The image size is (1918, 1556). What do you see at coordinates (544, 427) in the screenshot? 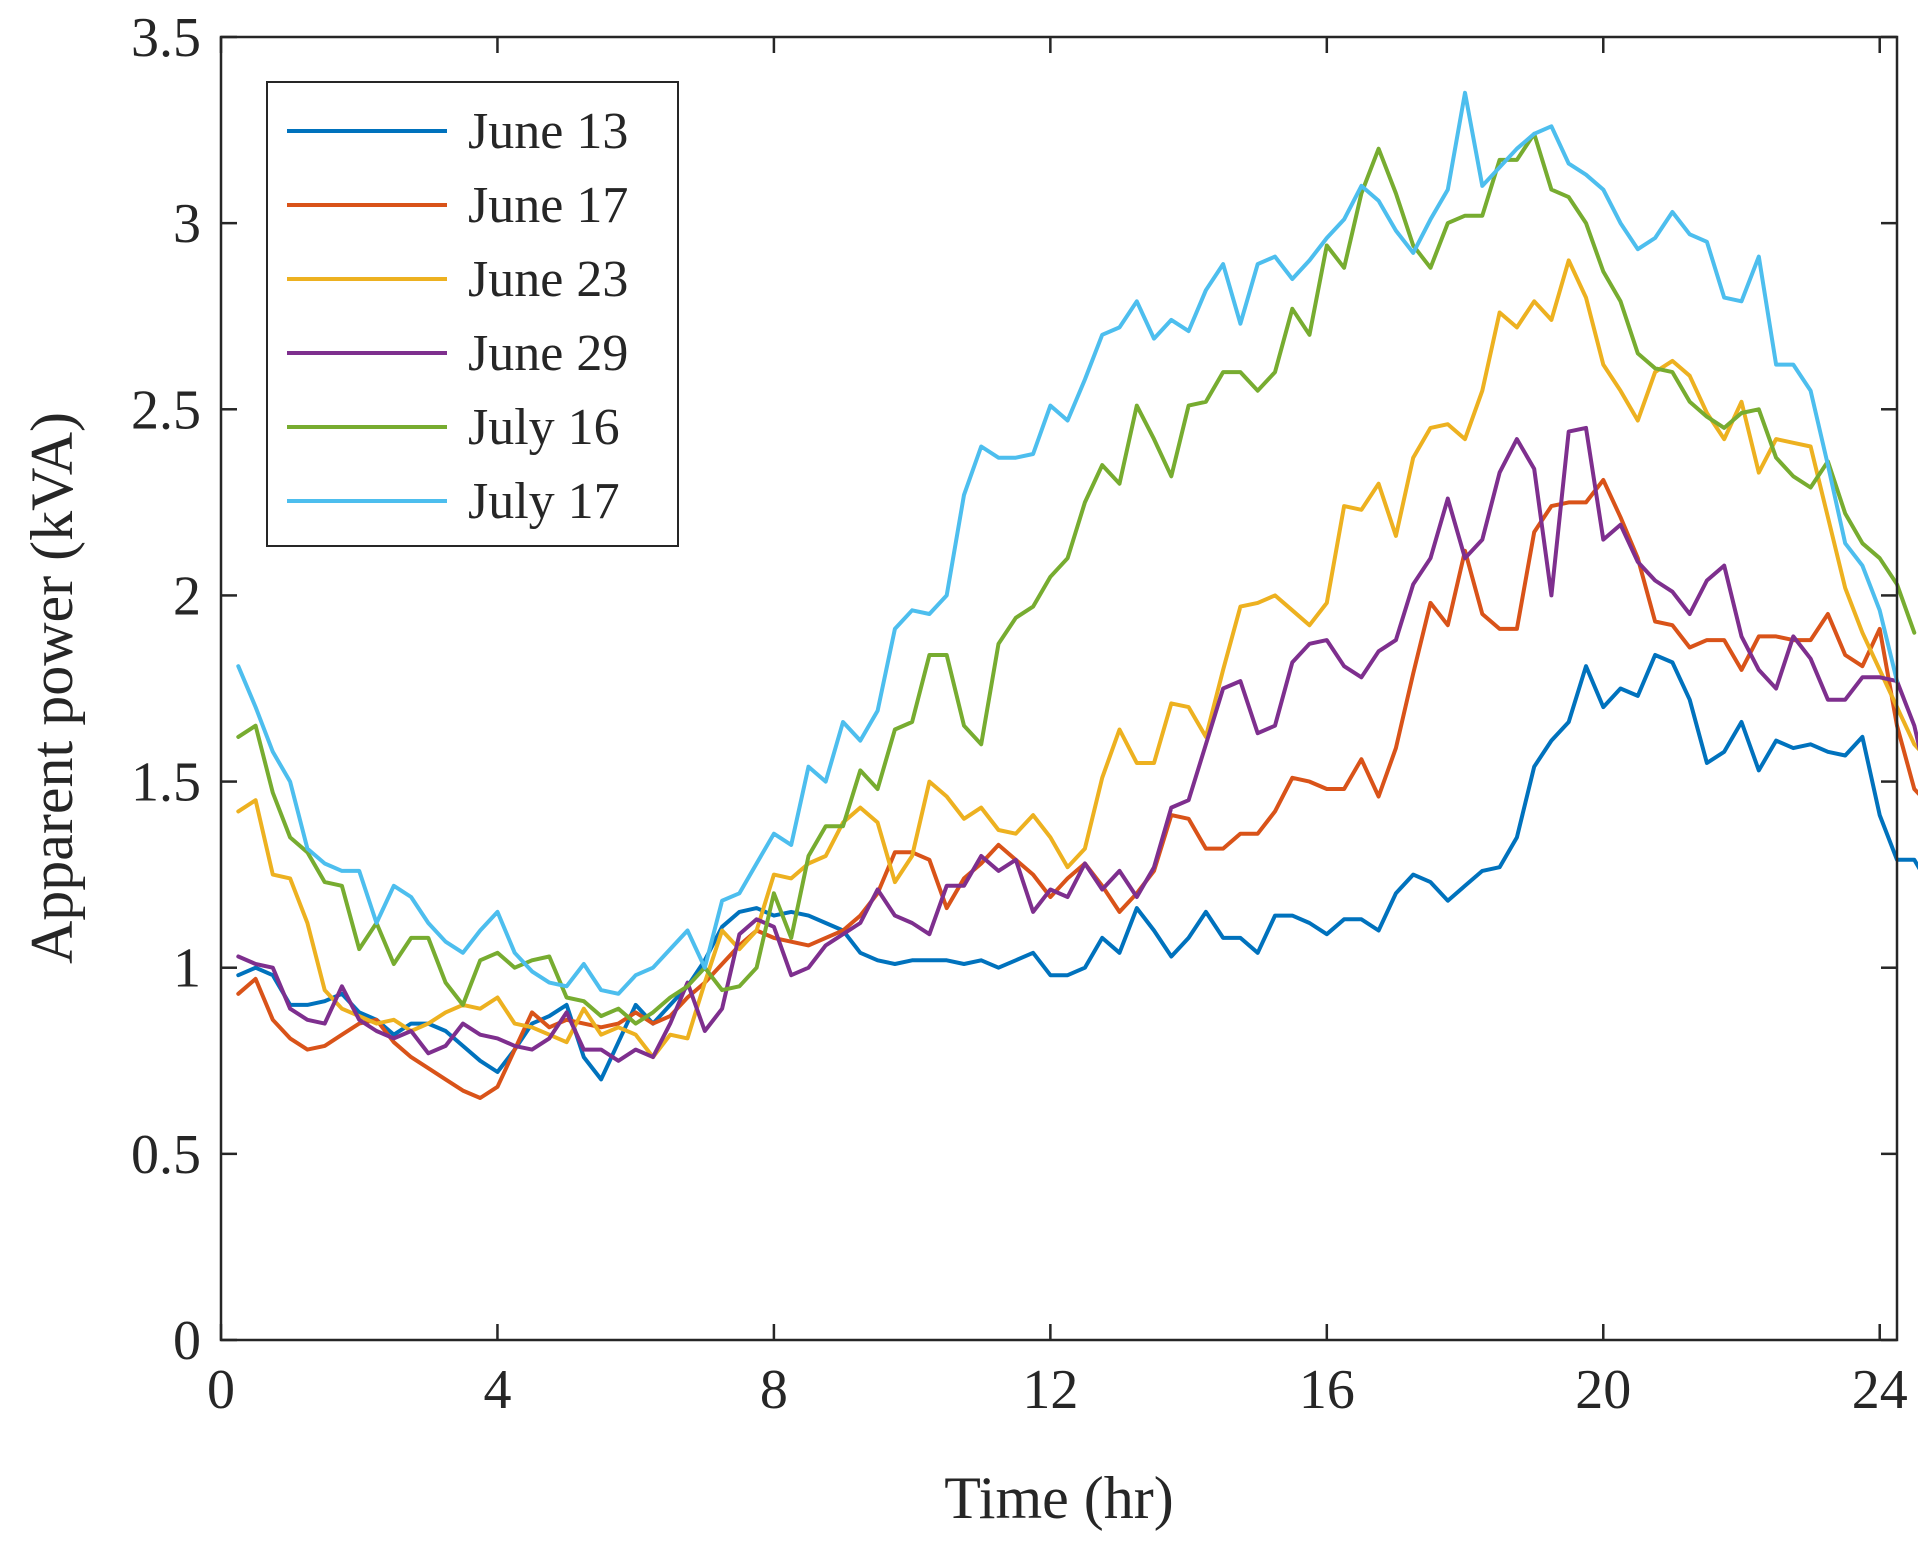
I see `legend-label: July 16` at bounding box center [544, 427].